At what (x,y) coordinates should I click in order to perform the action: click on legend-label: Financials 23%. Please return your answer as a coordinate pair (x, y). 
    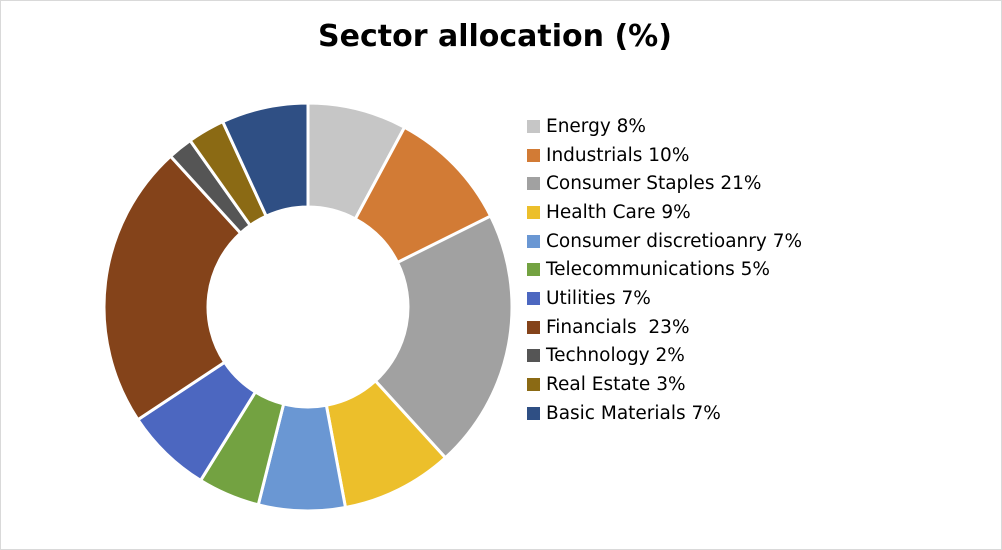
    Looking at the image, I should click on (618, 327).